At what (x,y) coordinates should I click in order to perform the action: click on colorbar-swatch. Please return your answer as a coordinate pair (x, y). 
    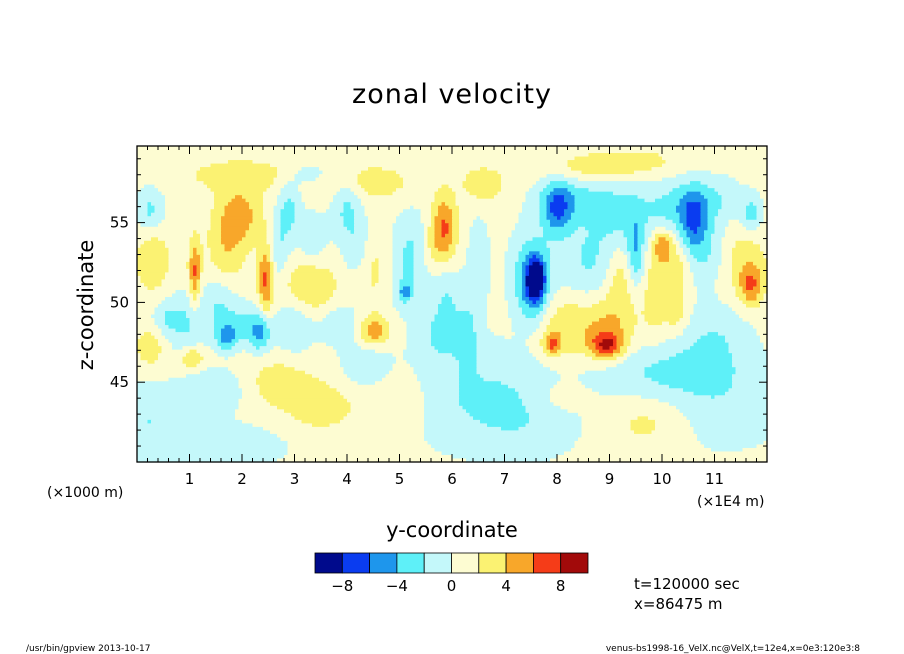
    Looking at the image, I should click on (574, 563).